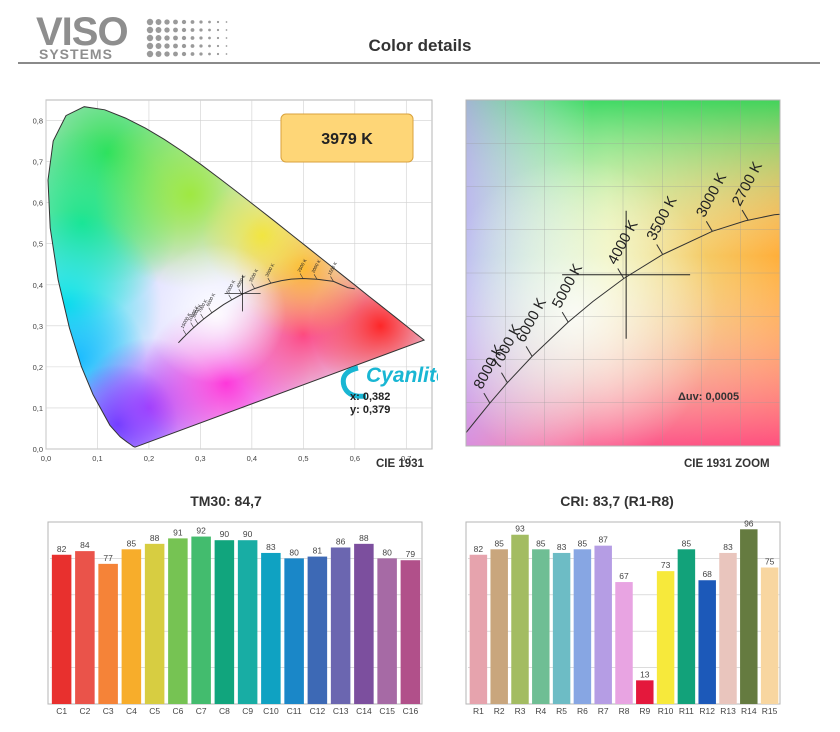 The image size is (840, 732). I want to click on tm30-bar-c4, so click(131, 626).